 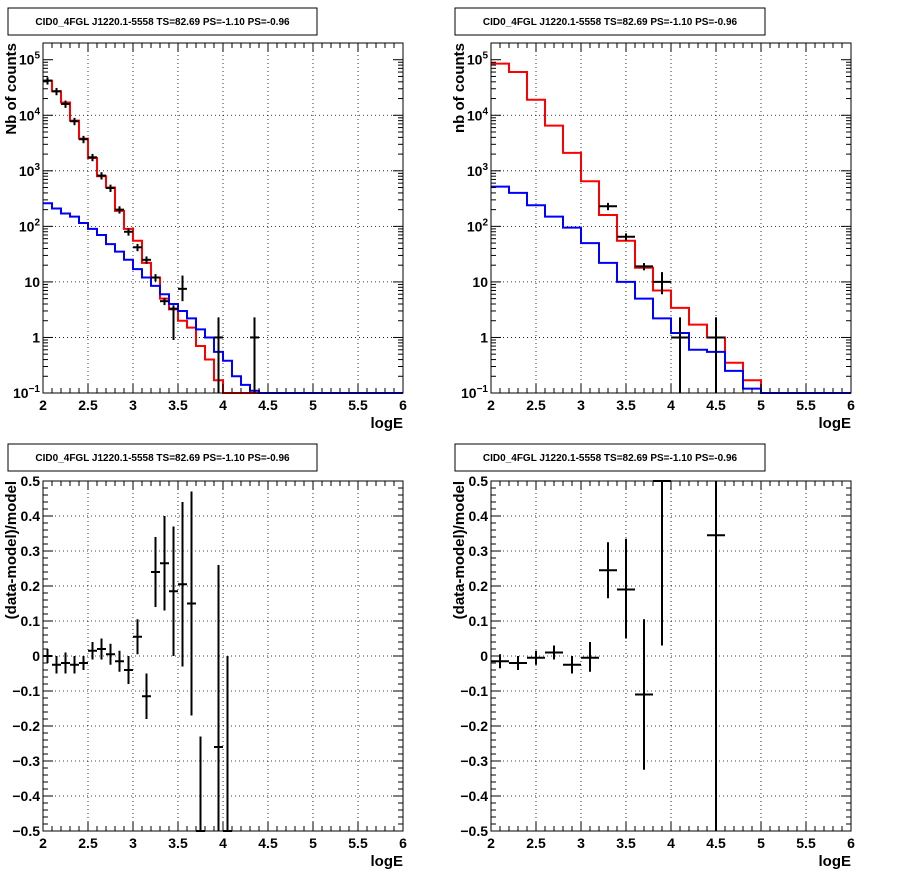 What do you see at coordinates (26, 761) in the screenshot?
I see `y-tick-label: −0.3` at bounding box center [26, 761].